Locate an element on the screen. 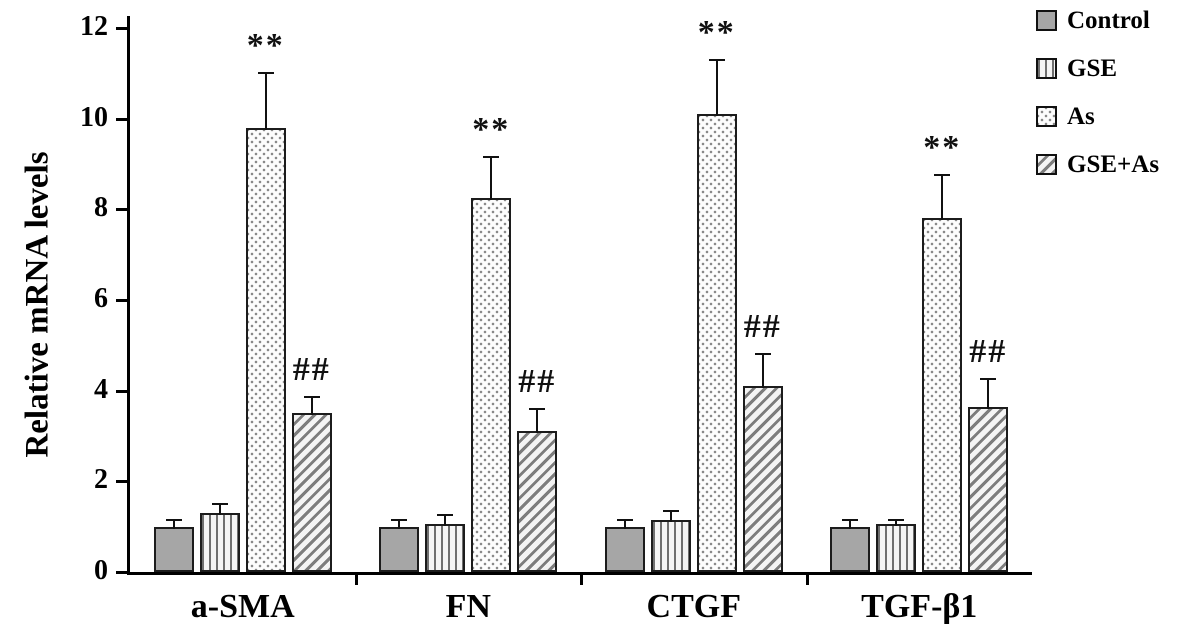  legend-item-gse-as: GSE+As is located at coordinates (1108, 164).